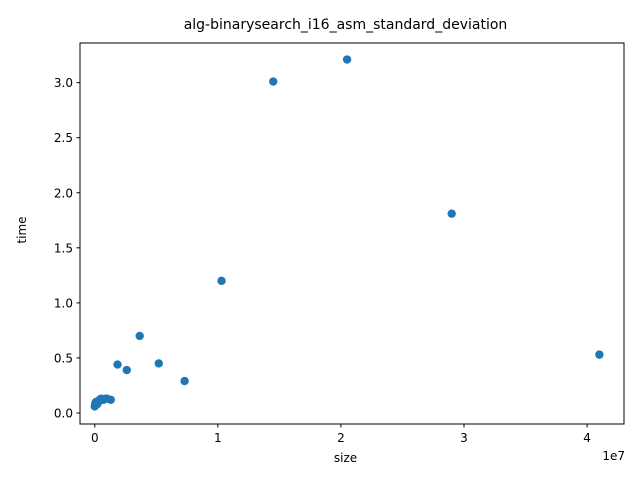 The height and width of the screenshot is (480, 640). Describe the element at coordinates (22, 229) in the screenshot. I see `y-axis-label: time` at that location.